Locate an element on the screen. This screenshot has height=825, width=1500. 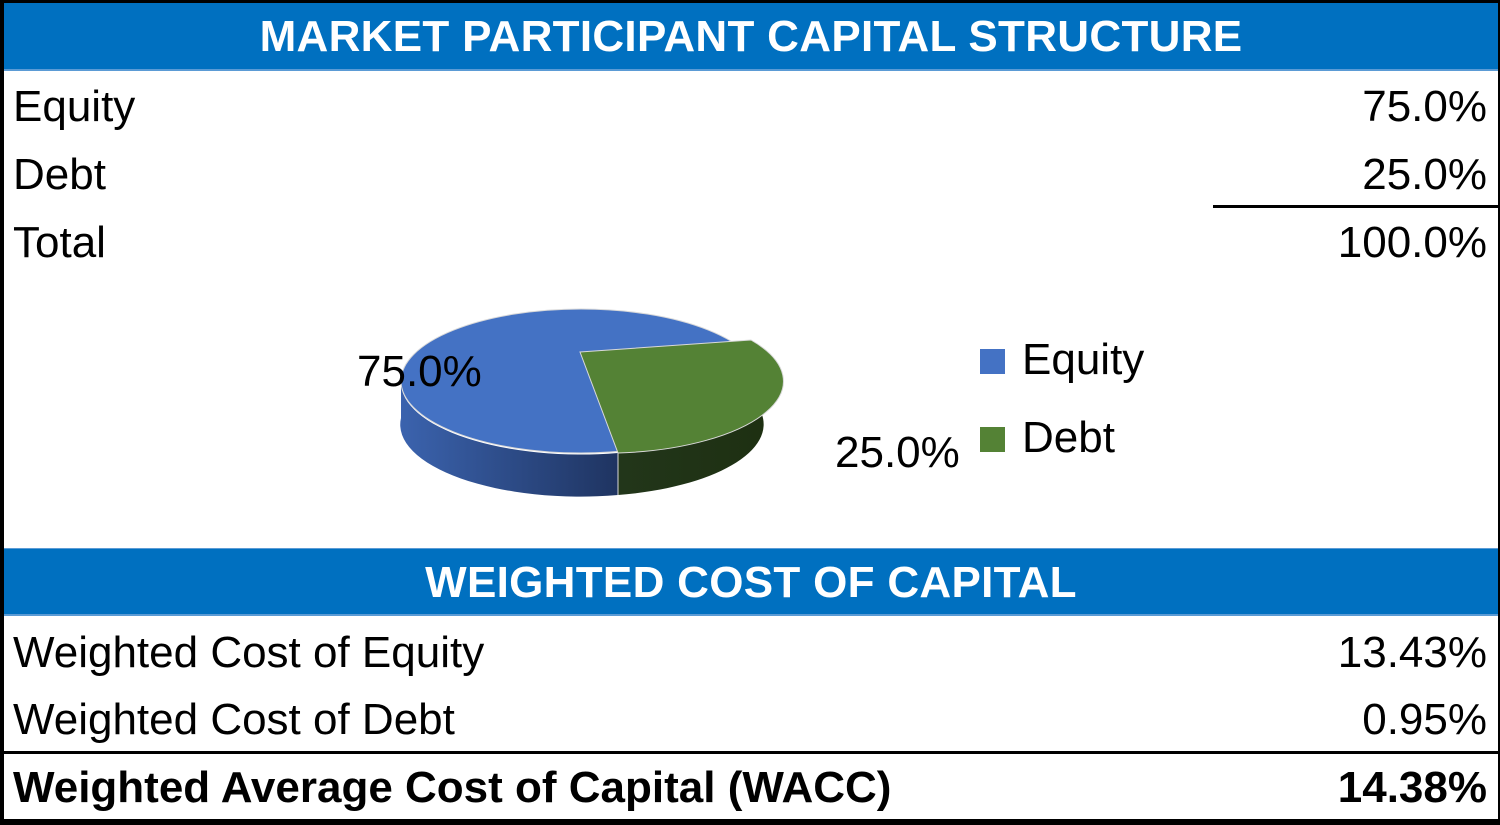
equity-swatch-icon is located at coordinates (992, 361).